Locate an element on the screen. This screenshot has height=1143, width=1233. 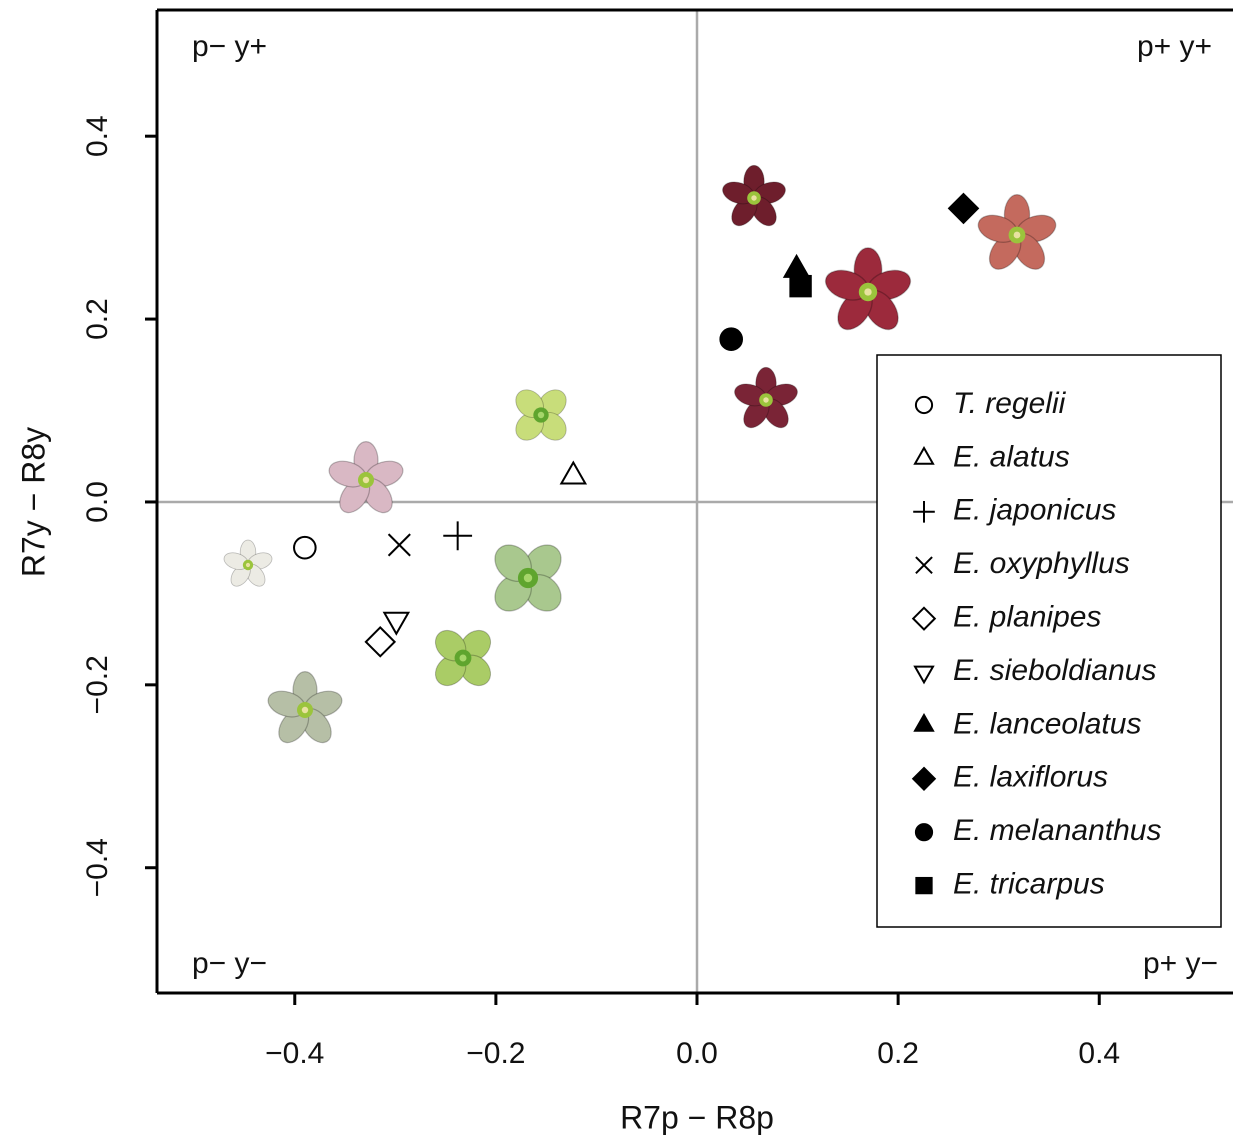
legend-label: E. lanceolatus is located at coordinates (1047, 723).